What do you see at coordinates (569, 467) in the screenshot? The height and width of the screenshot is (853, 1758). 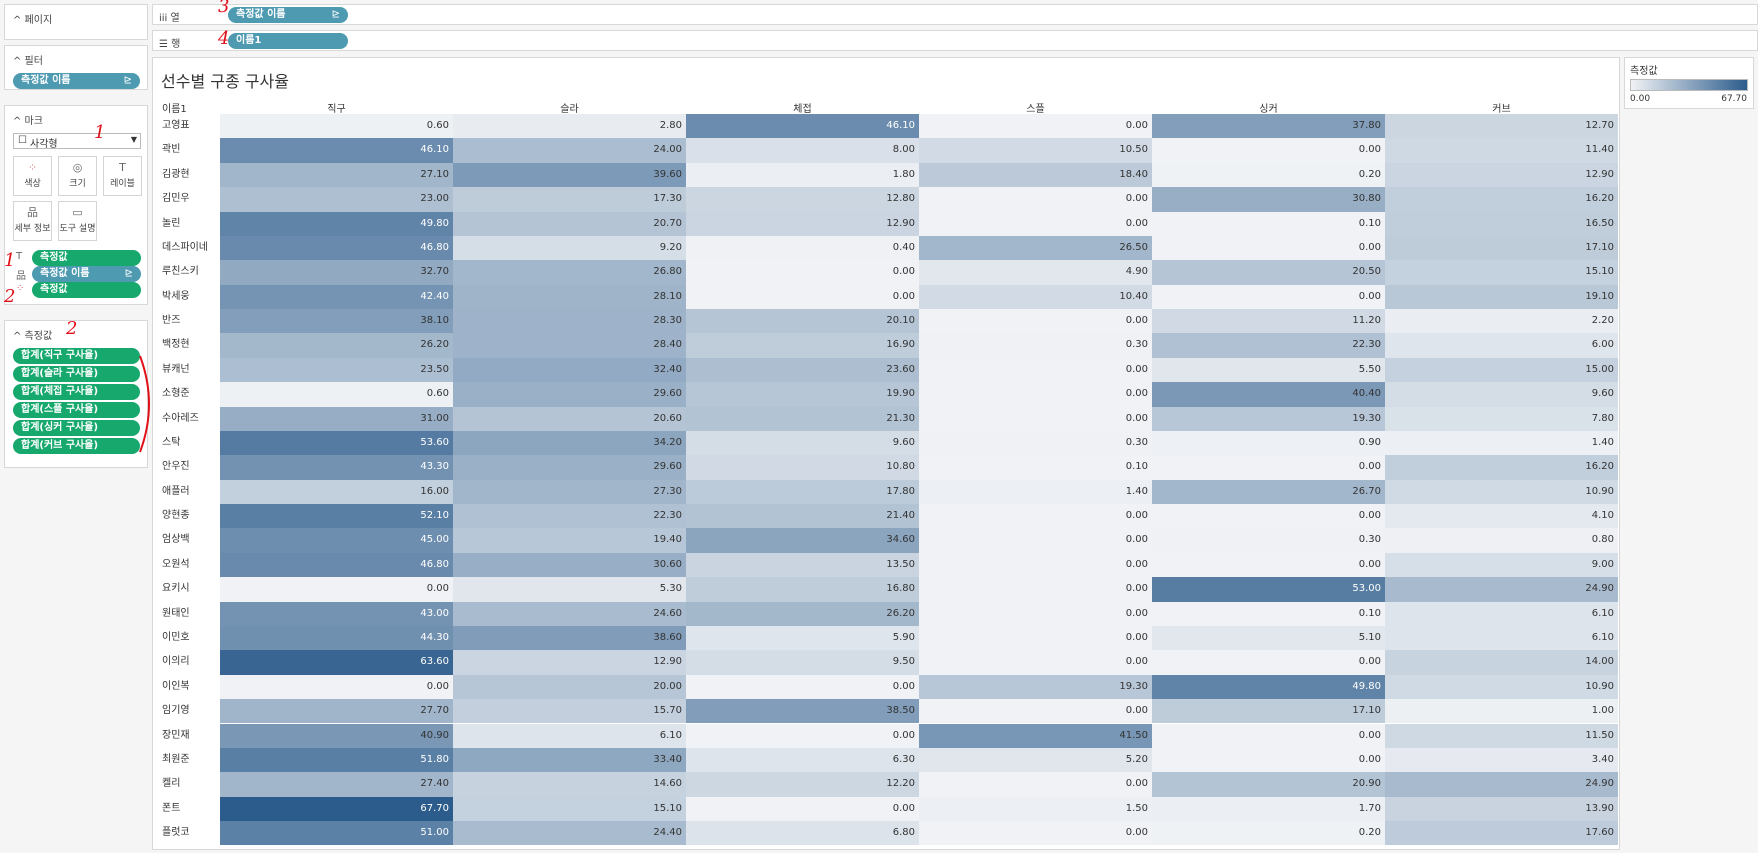 I see `heatmap-cell: 29.60` at bounding box center [569, 467].